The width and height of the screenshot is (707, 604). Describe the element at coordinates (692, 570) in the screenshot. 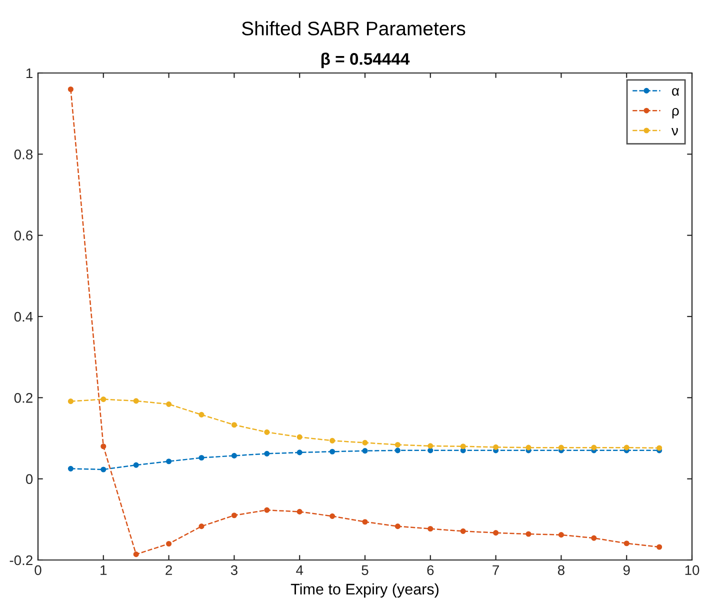

I see `x-tick-label: 10` at that location.